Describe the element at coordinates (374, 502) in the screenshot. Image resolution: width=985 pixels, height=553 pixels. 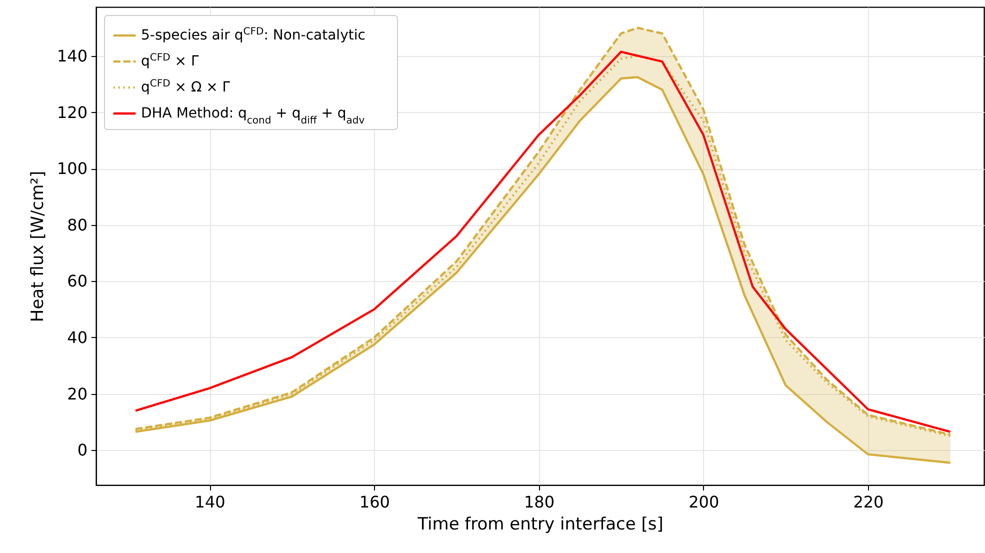
I see `x-tick-label: 160` at that location.